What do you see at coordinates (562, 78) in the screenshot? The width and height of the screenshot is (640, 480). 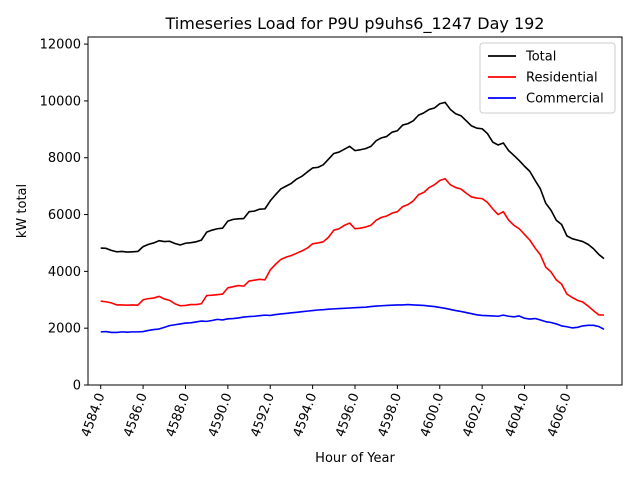 I see `legend-label-residential: Residential` at bounding box center [562, 78].